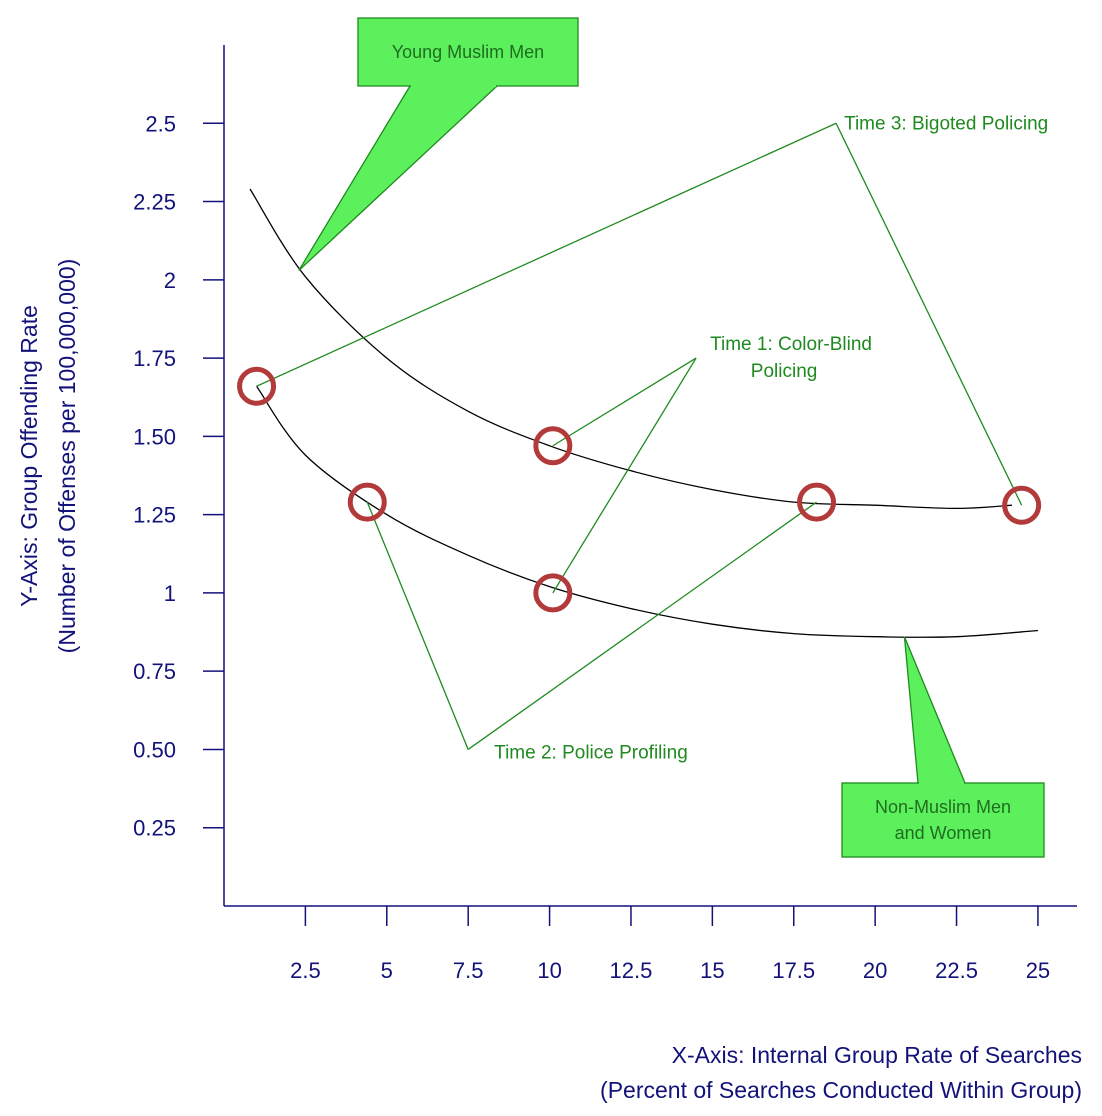 This screenshot has height=1116, width=1102. What do you see at coordinates (154, 202) in the screenshot?
I see `y-tick-label: 2.25` at bounding box center [154, 202].